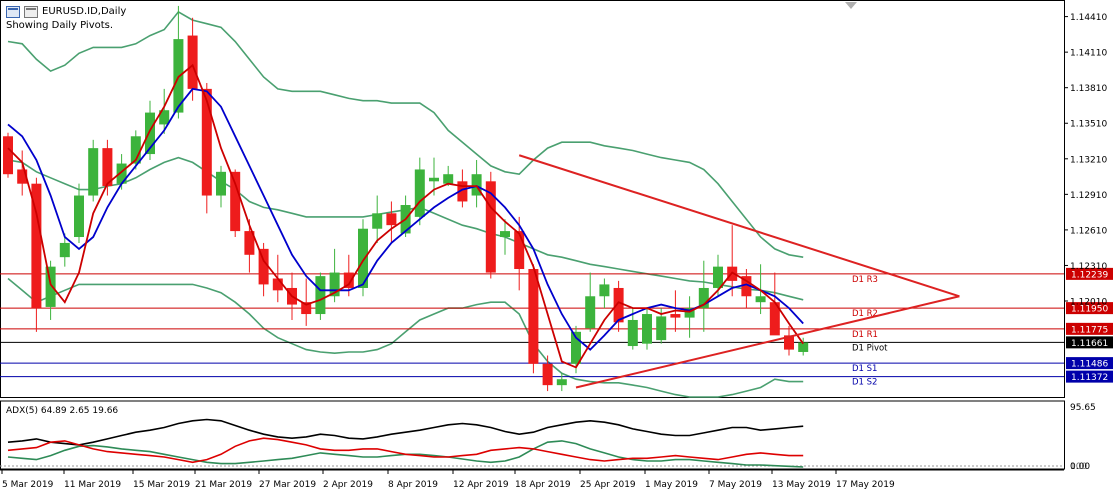  What do you see at coordinates (864, 383) in the screenshot?
I see `pivot-label: D1 S2` at bounding box center [864, 383].